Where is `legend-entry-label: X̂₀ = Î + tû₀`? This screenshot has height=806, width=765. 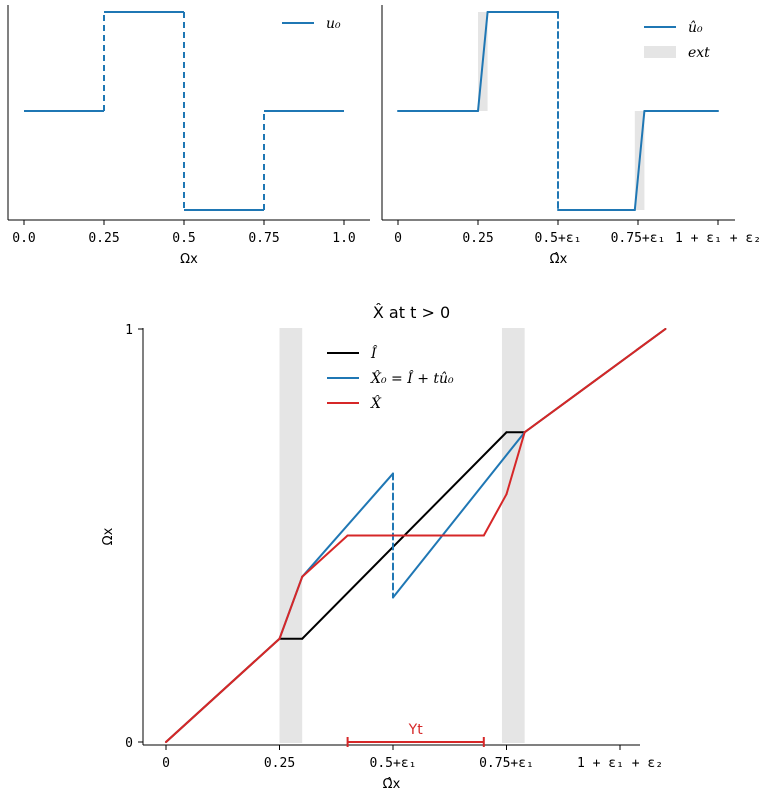
legend-entry-label: X̂₀ = Î + tû₀ is located at coordinates (412, 378).